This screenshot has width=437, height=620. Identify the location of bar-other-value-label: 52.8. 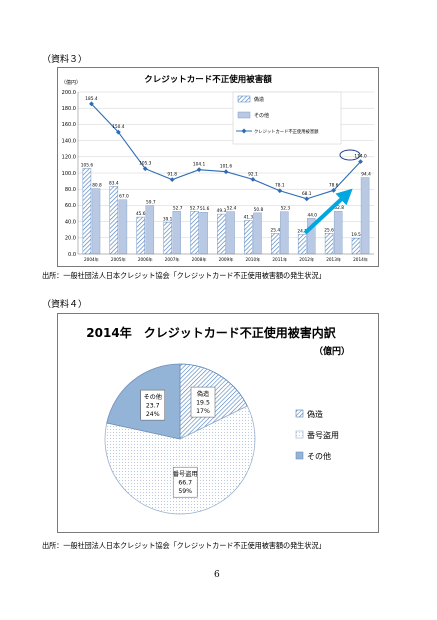
(339, 208).